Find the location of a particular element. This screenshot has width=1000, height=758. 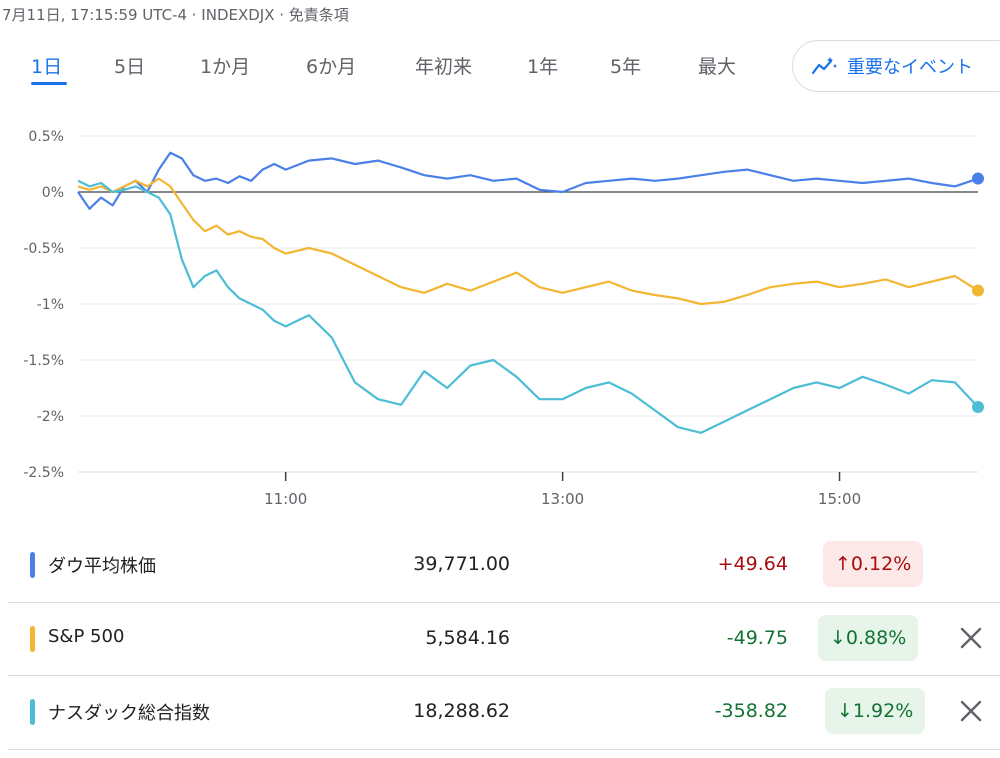

series-end-point-nasdaq is located at coordinates (978, 407).